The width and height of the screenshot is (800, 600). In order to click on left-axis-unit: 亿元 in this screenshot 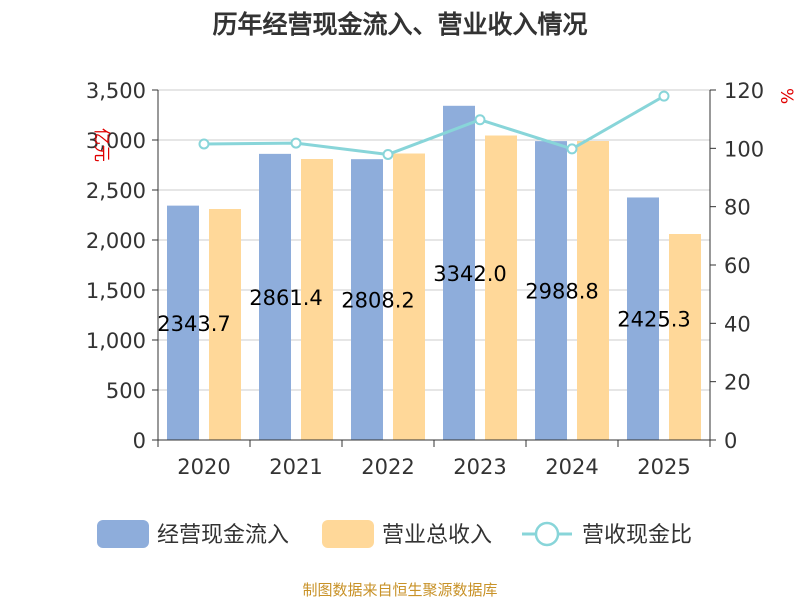, I will do `click(101, 145)`.